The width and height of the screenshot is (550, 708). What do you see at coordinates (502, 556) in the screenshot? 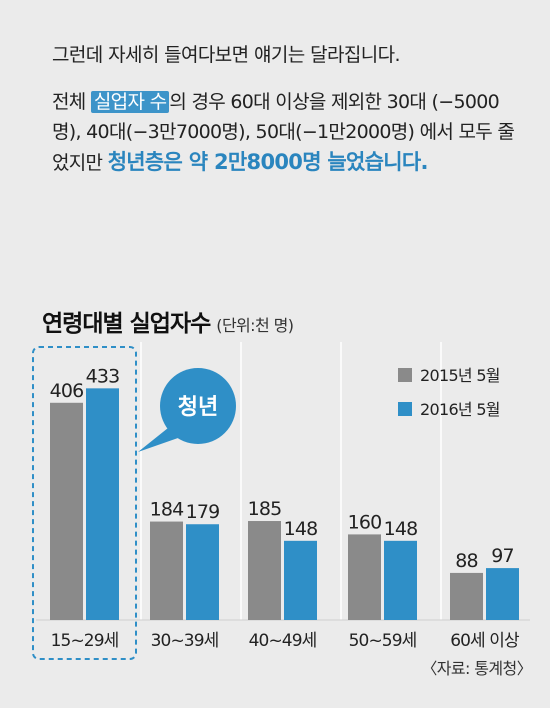
I see `value-label: 97` at bounding box center [502, 556].